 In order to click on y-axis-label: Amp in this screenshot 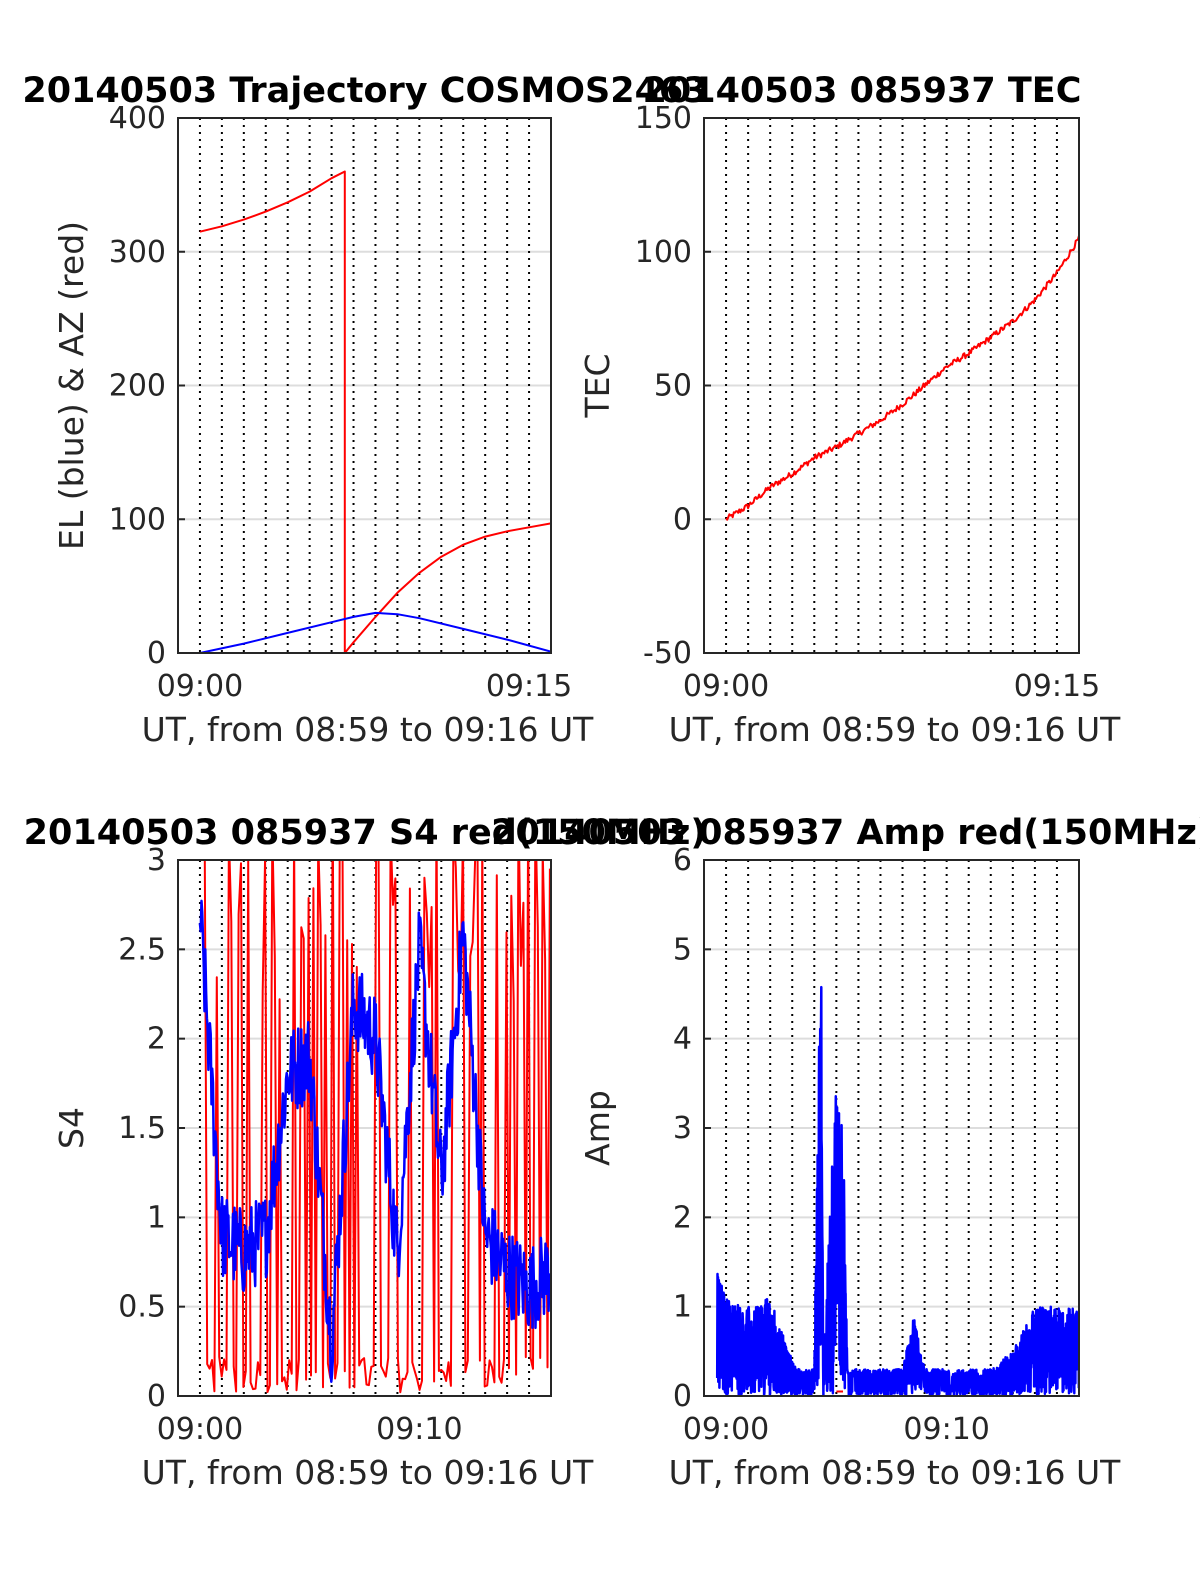, I will do `click(597, 1128)`.